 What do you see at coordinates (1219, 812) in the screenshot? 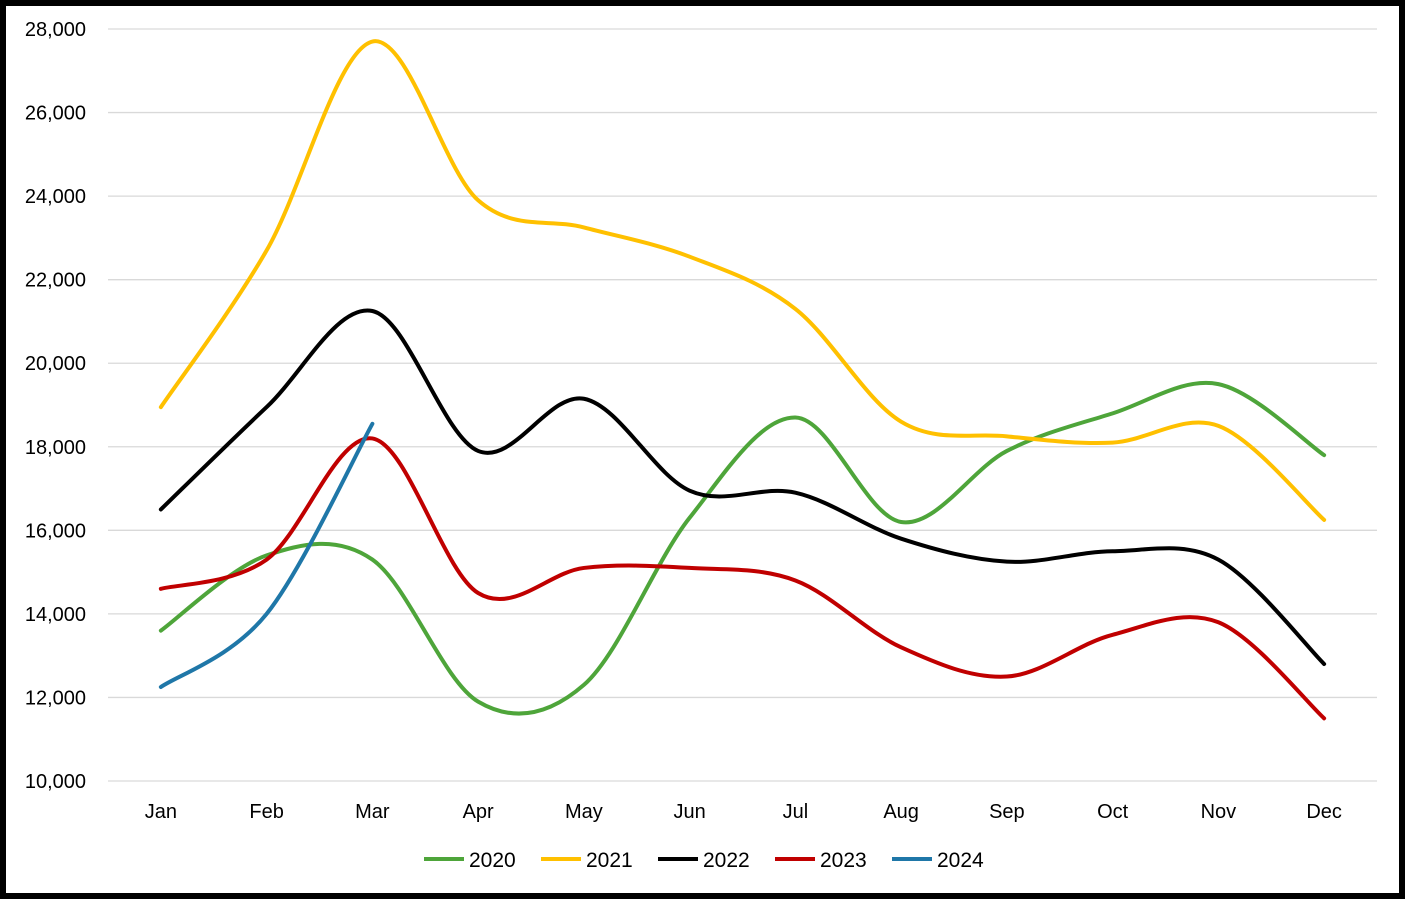
I see `x-tick-label: Nov` at bounding box center [1219, 812].